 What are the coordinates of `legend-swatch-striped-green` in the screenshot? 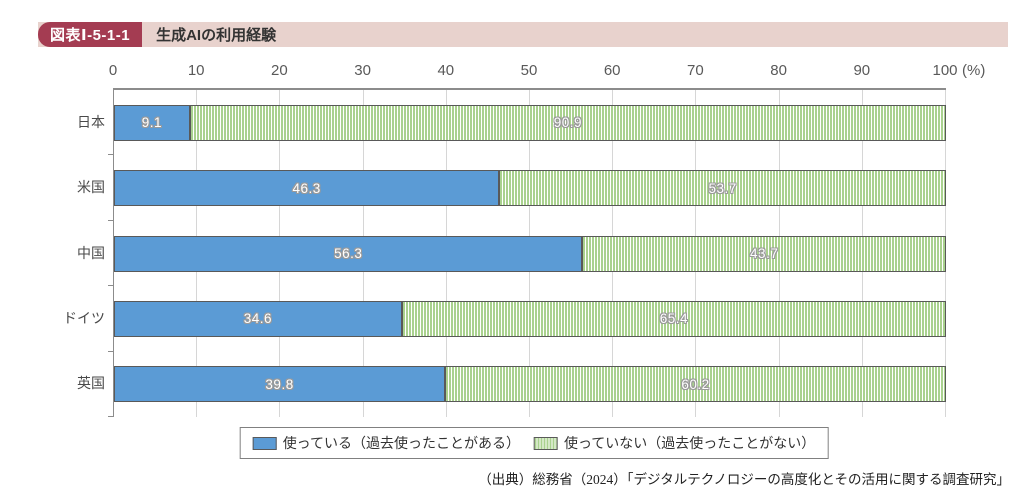 It's located at (546, 443).